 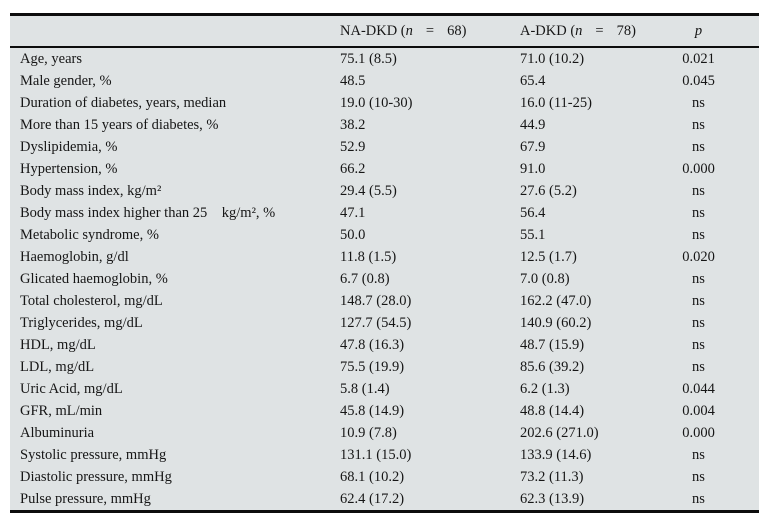 I want to click on a-dkd-header-prefix: A-DKD (, so click(x=548, y=30).